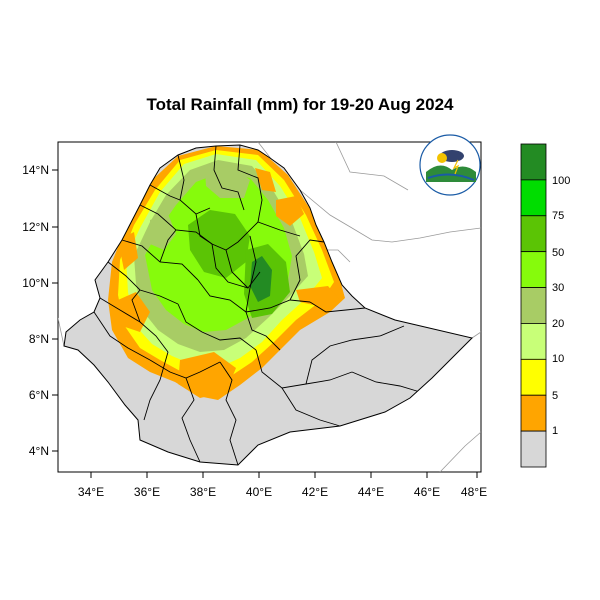  I want to click on agency-logo, so click(450, 165).